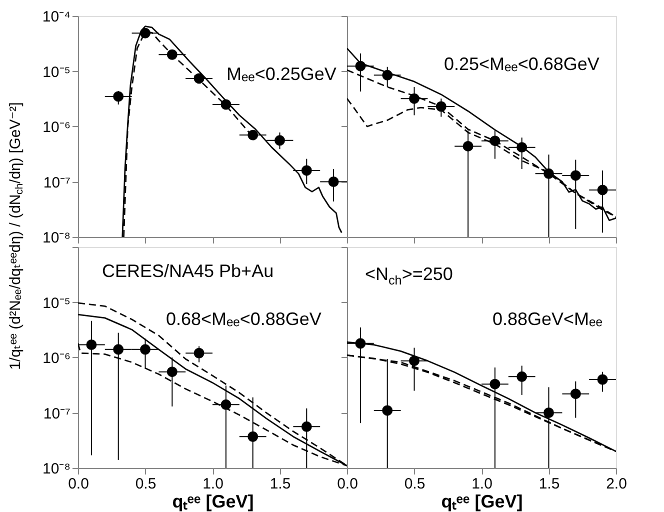 This screenshot has width=664, height=512. I want to click on annotation: 0.25<Mₑₑ<0.68GeV, so click(522, 64).